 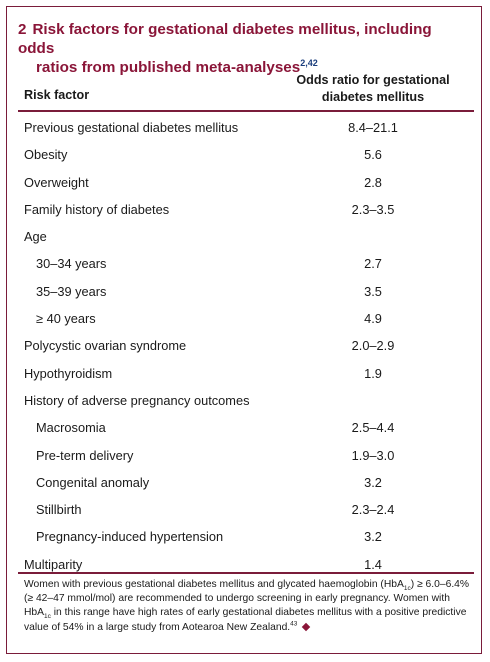 What do you see at coordinates (246, 111) in the screenshot?
I see `header-rule` at bounding box center [246, 111].